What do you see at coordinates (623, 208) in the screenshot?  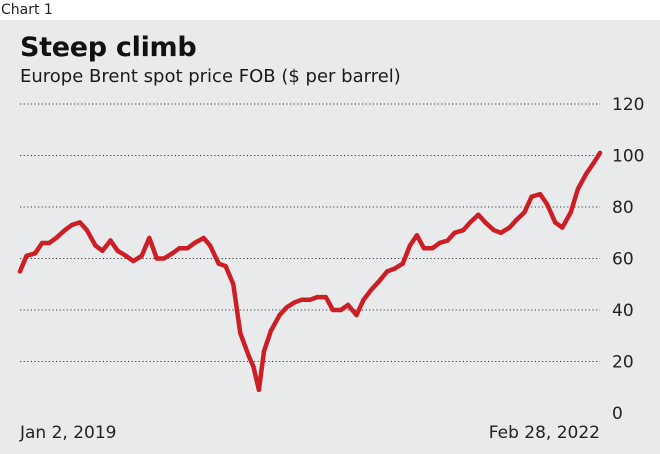 I see `y-tick-label-80: 80` at bounding box center [623, 208].